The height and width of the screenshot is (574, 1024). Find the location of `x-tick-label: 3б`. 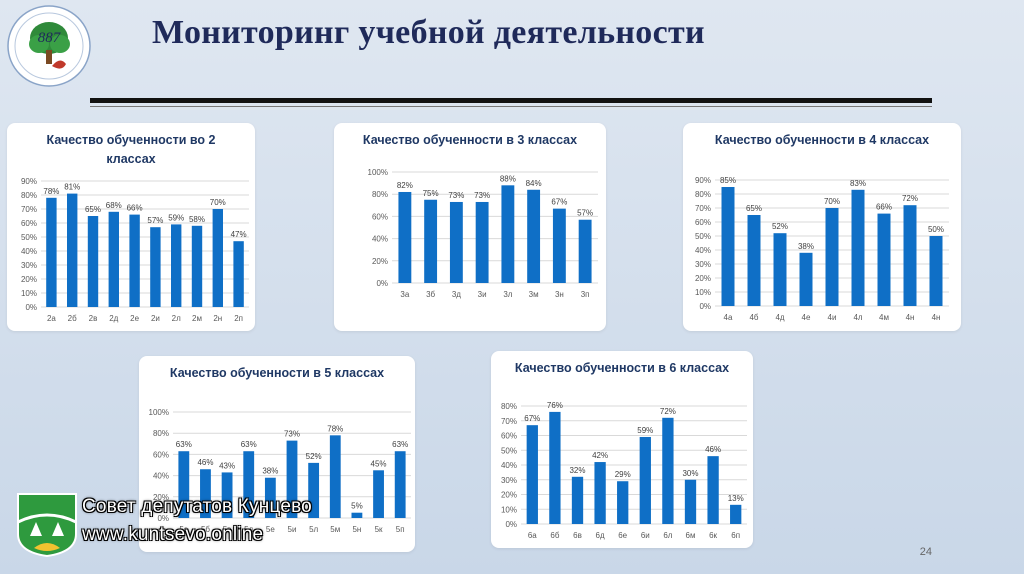

x-tick-label: 3б is located at coordinates (430, 294).